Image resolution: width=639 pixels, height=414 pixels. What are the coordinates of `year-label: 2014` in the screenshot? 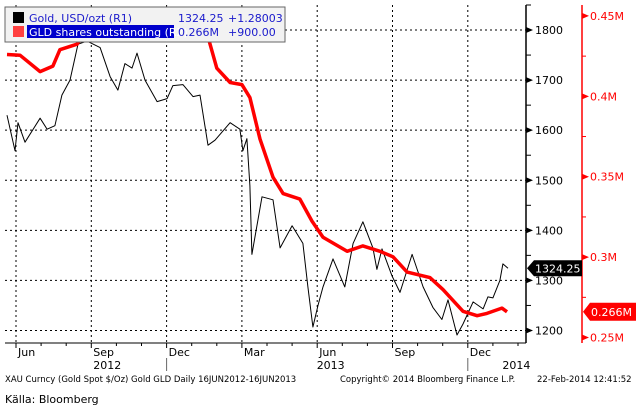 It's located at (516, 365).